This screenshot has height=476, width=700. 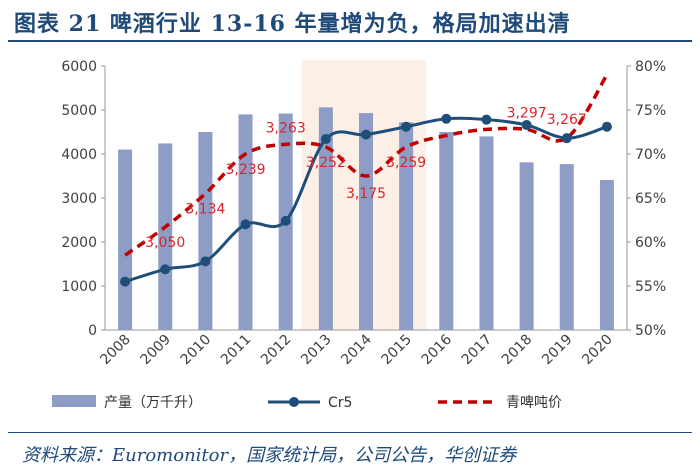 I want to click on right-tick-label: 65%, so click(x=650, y=199).